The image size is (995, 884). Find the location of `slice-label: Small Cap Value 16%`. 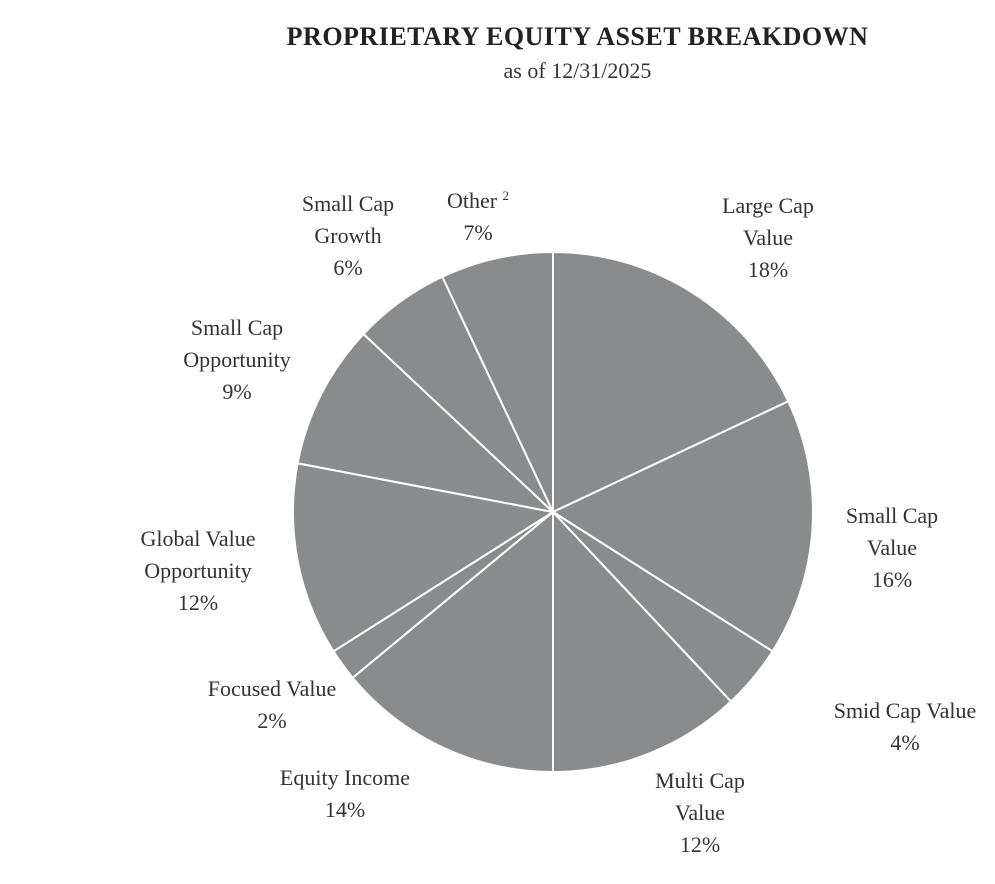

slice-label: Small Cap Value 16% is located at coordinates (892, 548).